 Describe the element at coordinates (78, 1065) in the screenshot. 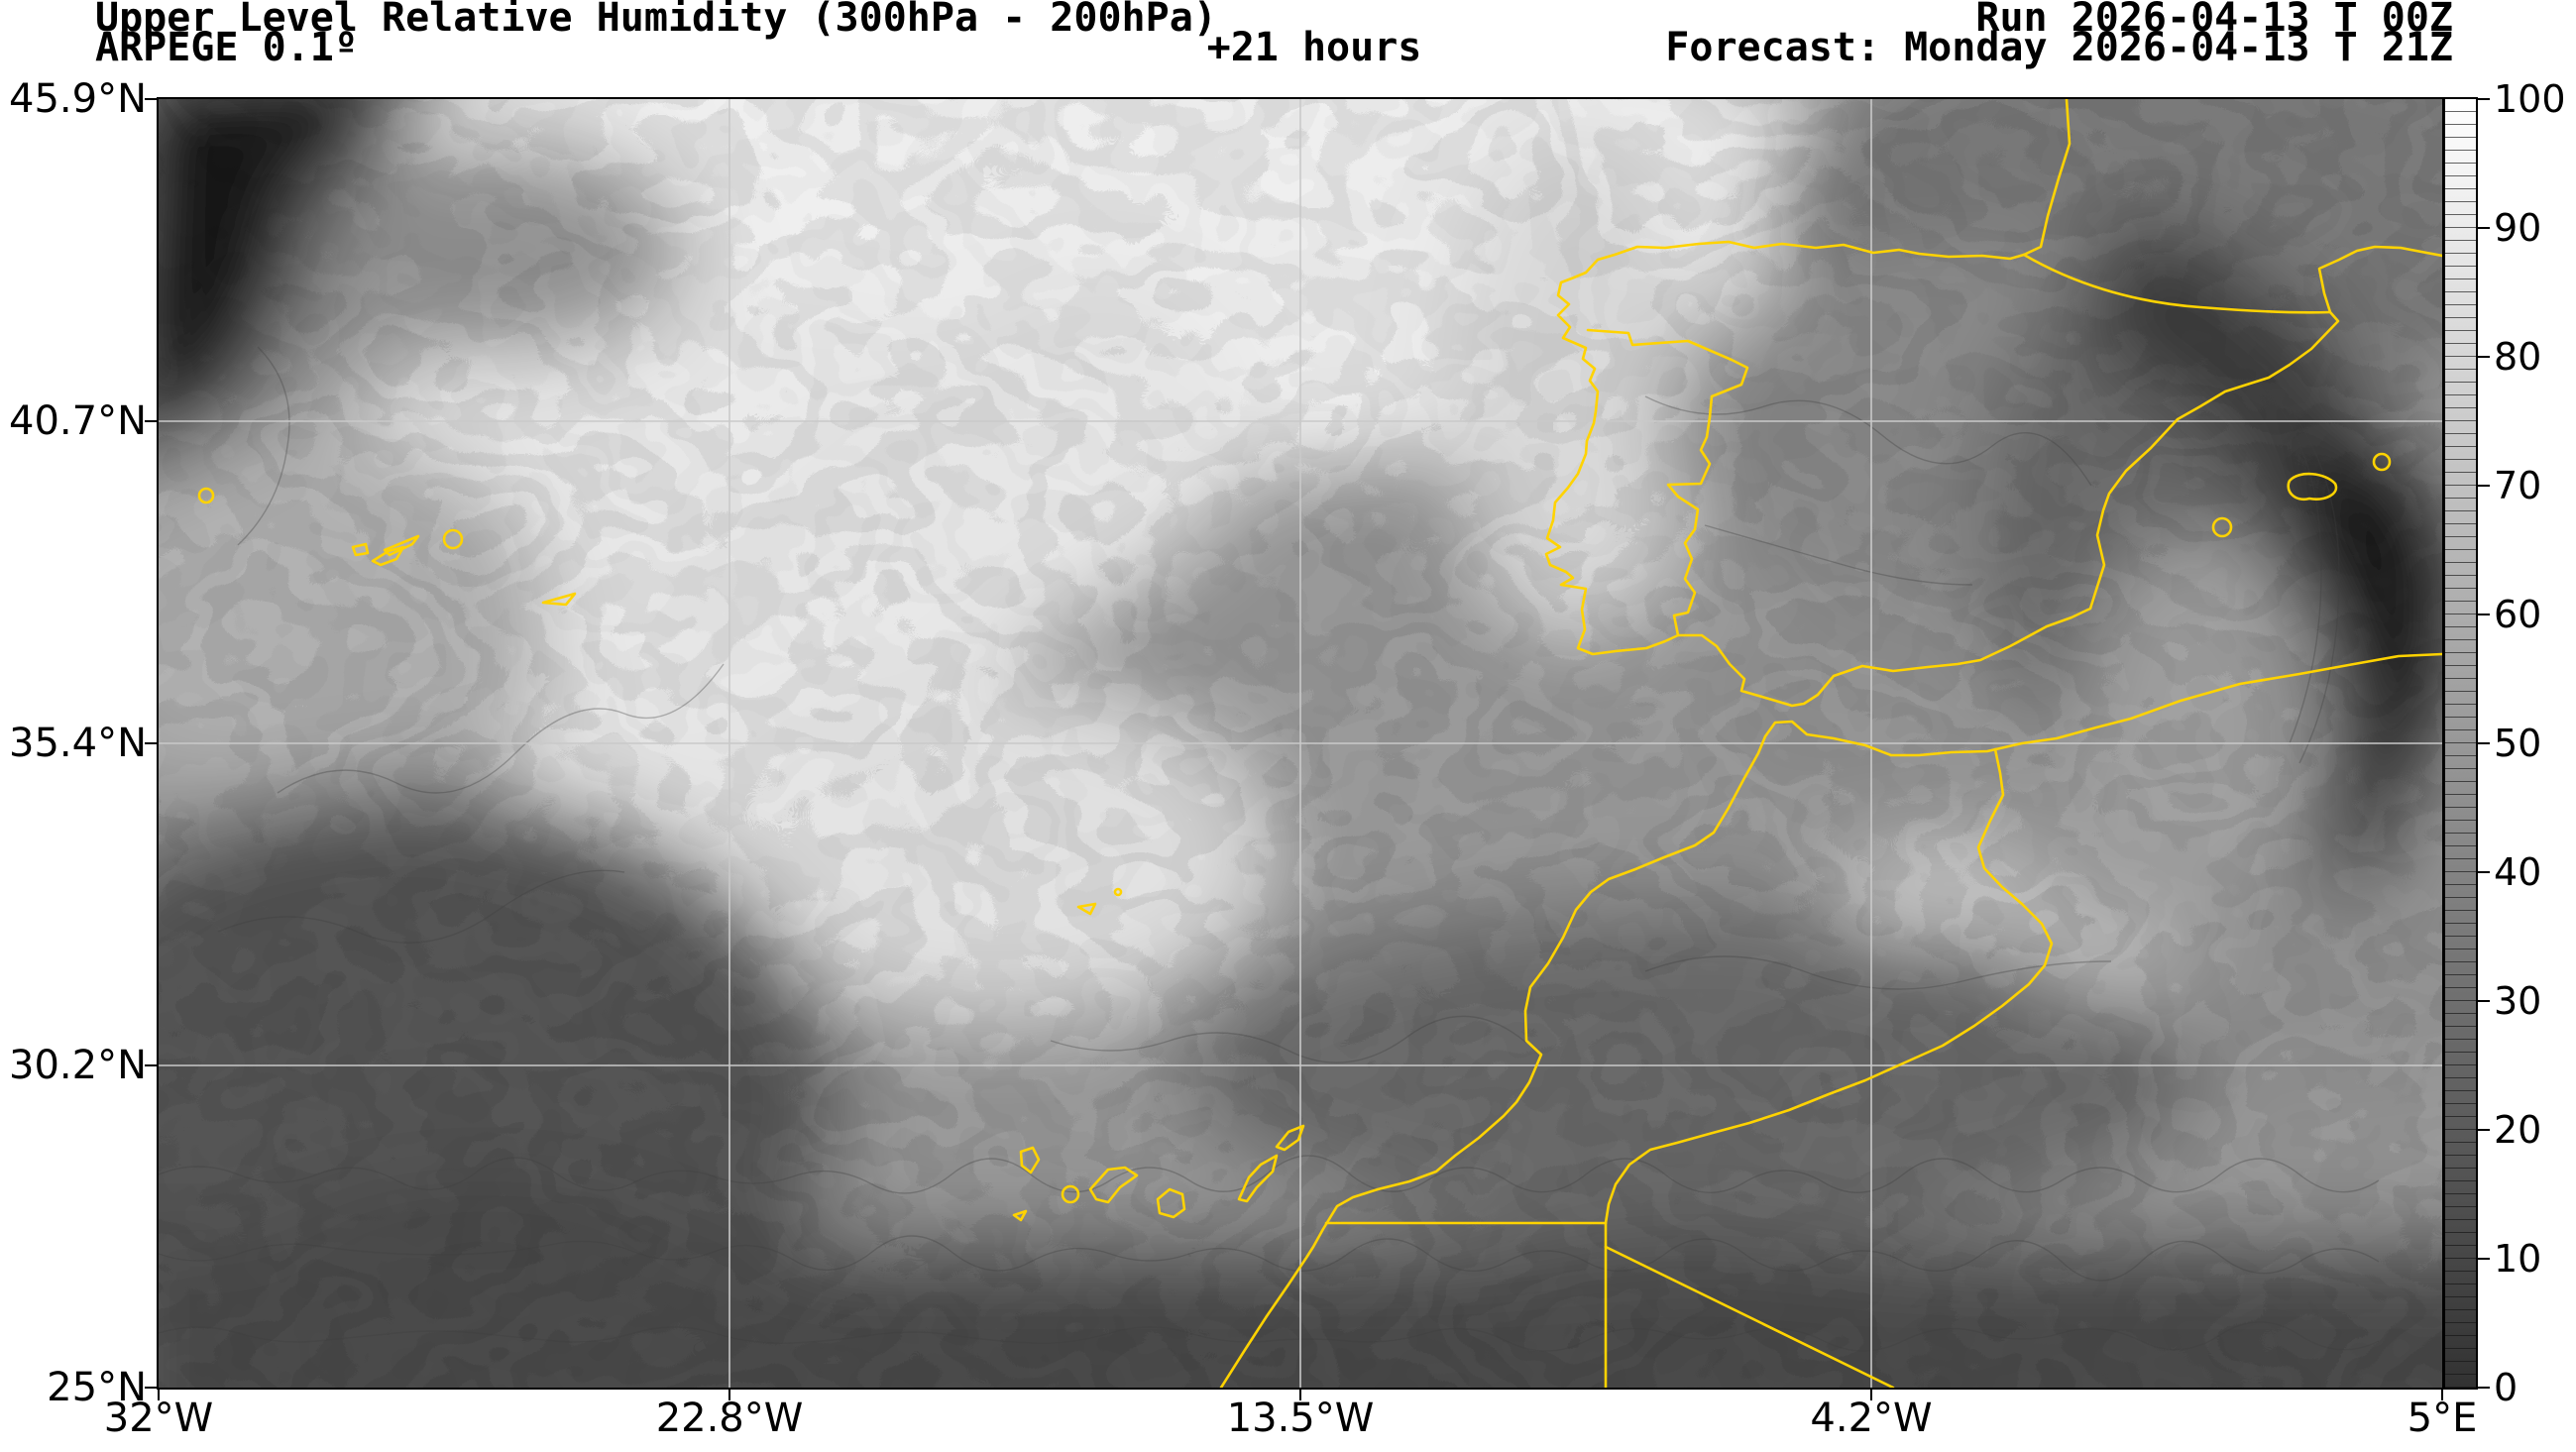

I see `y-tick-label: 30.2°N` at that location.